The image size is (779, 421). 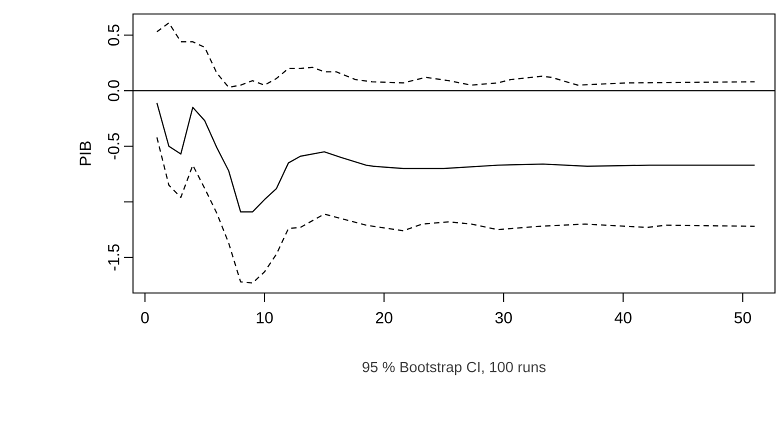 I want to click on x-tick-label: 40, so click(x=623, y=318).